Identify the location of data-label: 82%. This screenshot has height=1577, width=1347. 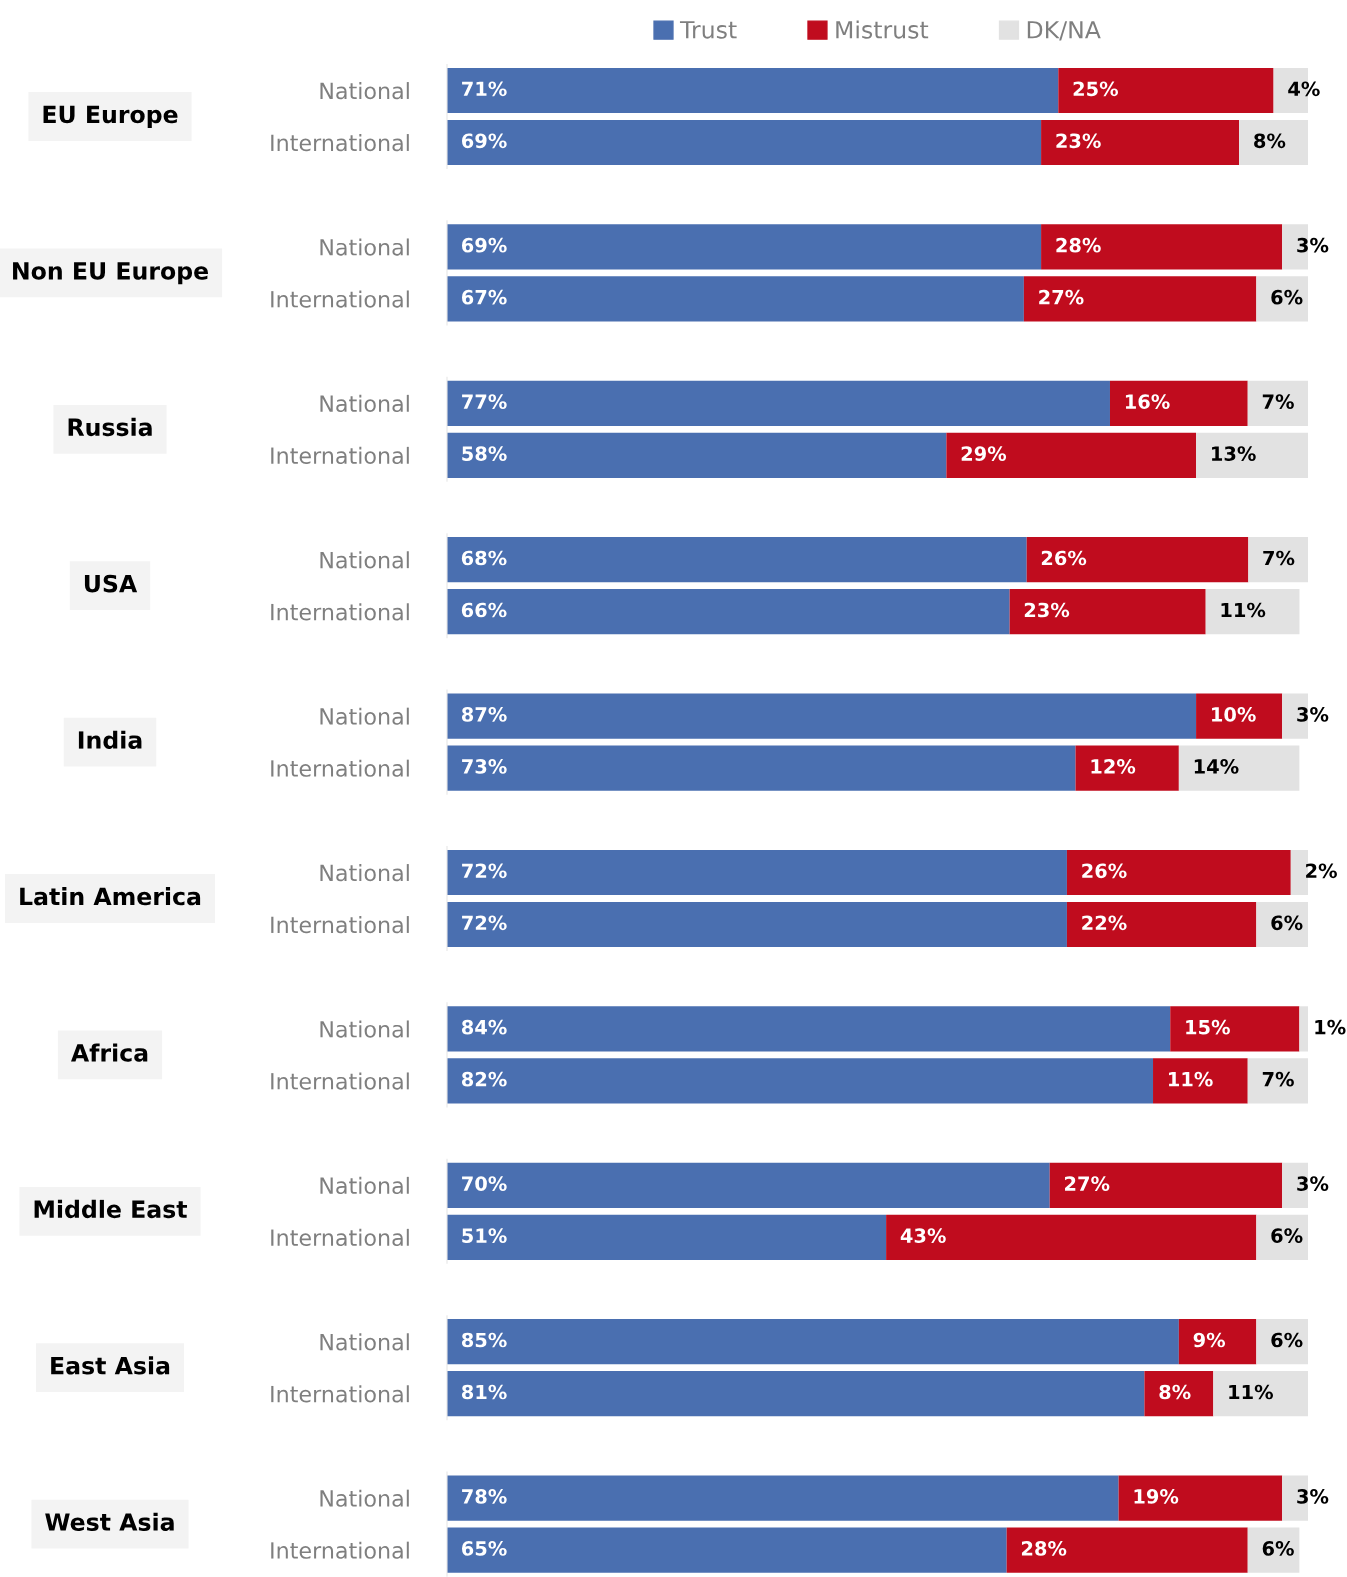
(484, 1079).